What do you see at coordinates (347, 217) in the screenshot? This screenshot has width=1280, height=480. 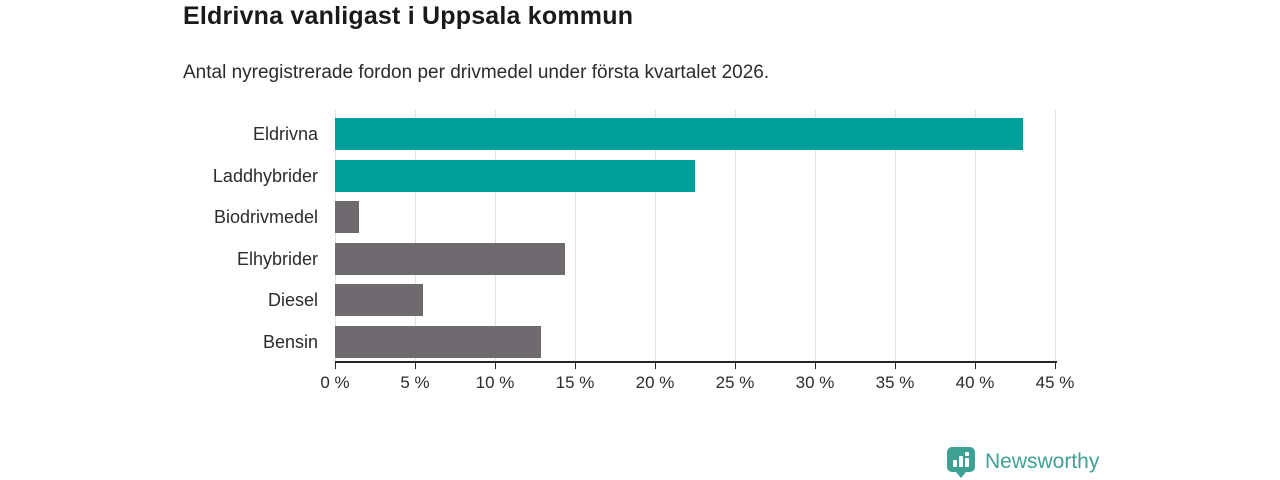 I see `bar-biodrivmedel` at bounding box center [347, 217].